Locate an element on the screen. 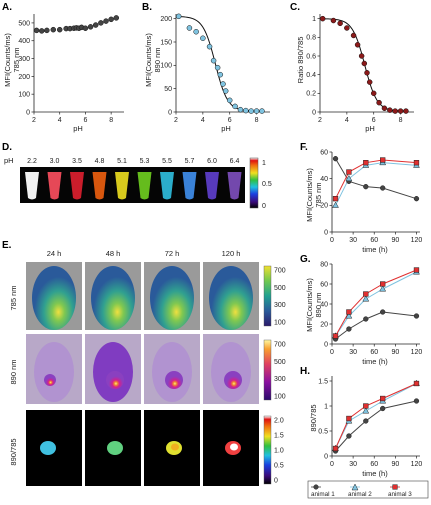 Image resolution: width=431 pixels, height=505 pixels. panel-e-colorbar-tick: 0.5 is located at coordinates (279, 466).